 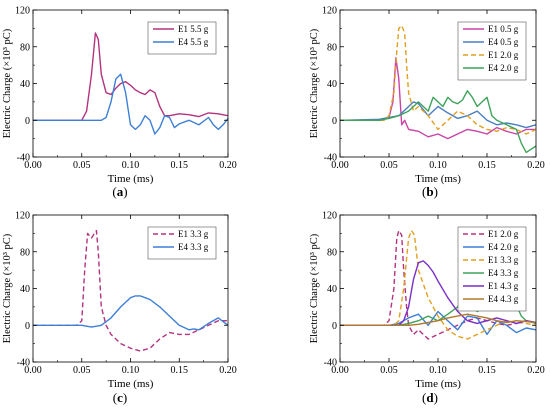 I want to click on series-line-e1-3.3-g, so click(x=130, y=290).